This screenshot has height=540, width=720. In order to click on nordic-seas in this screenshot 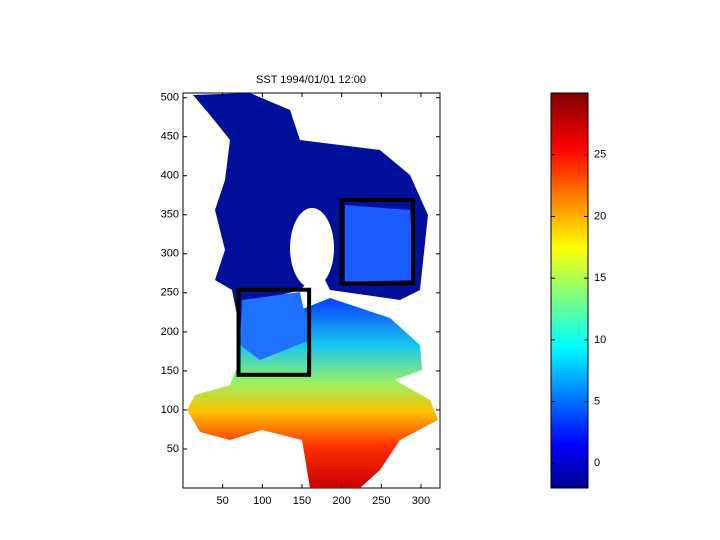, I will do `click(380, 243)`.